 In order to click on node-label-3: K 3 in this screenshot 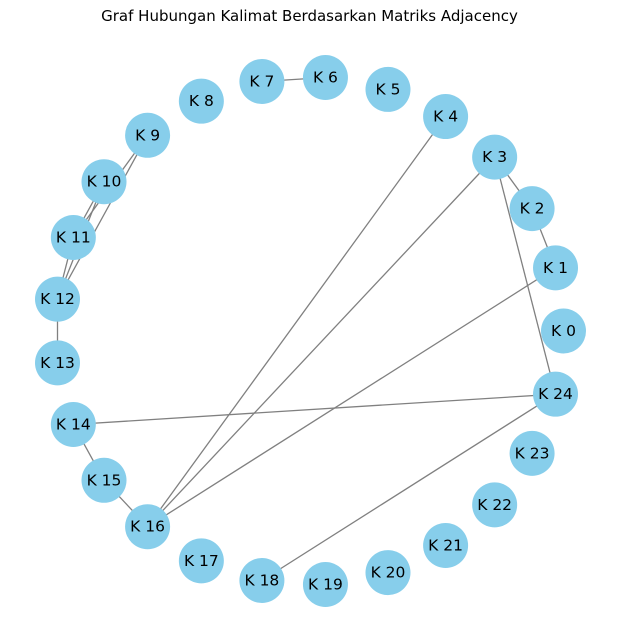, I will do `click(494, 157)`.